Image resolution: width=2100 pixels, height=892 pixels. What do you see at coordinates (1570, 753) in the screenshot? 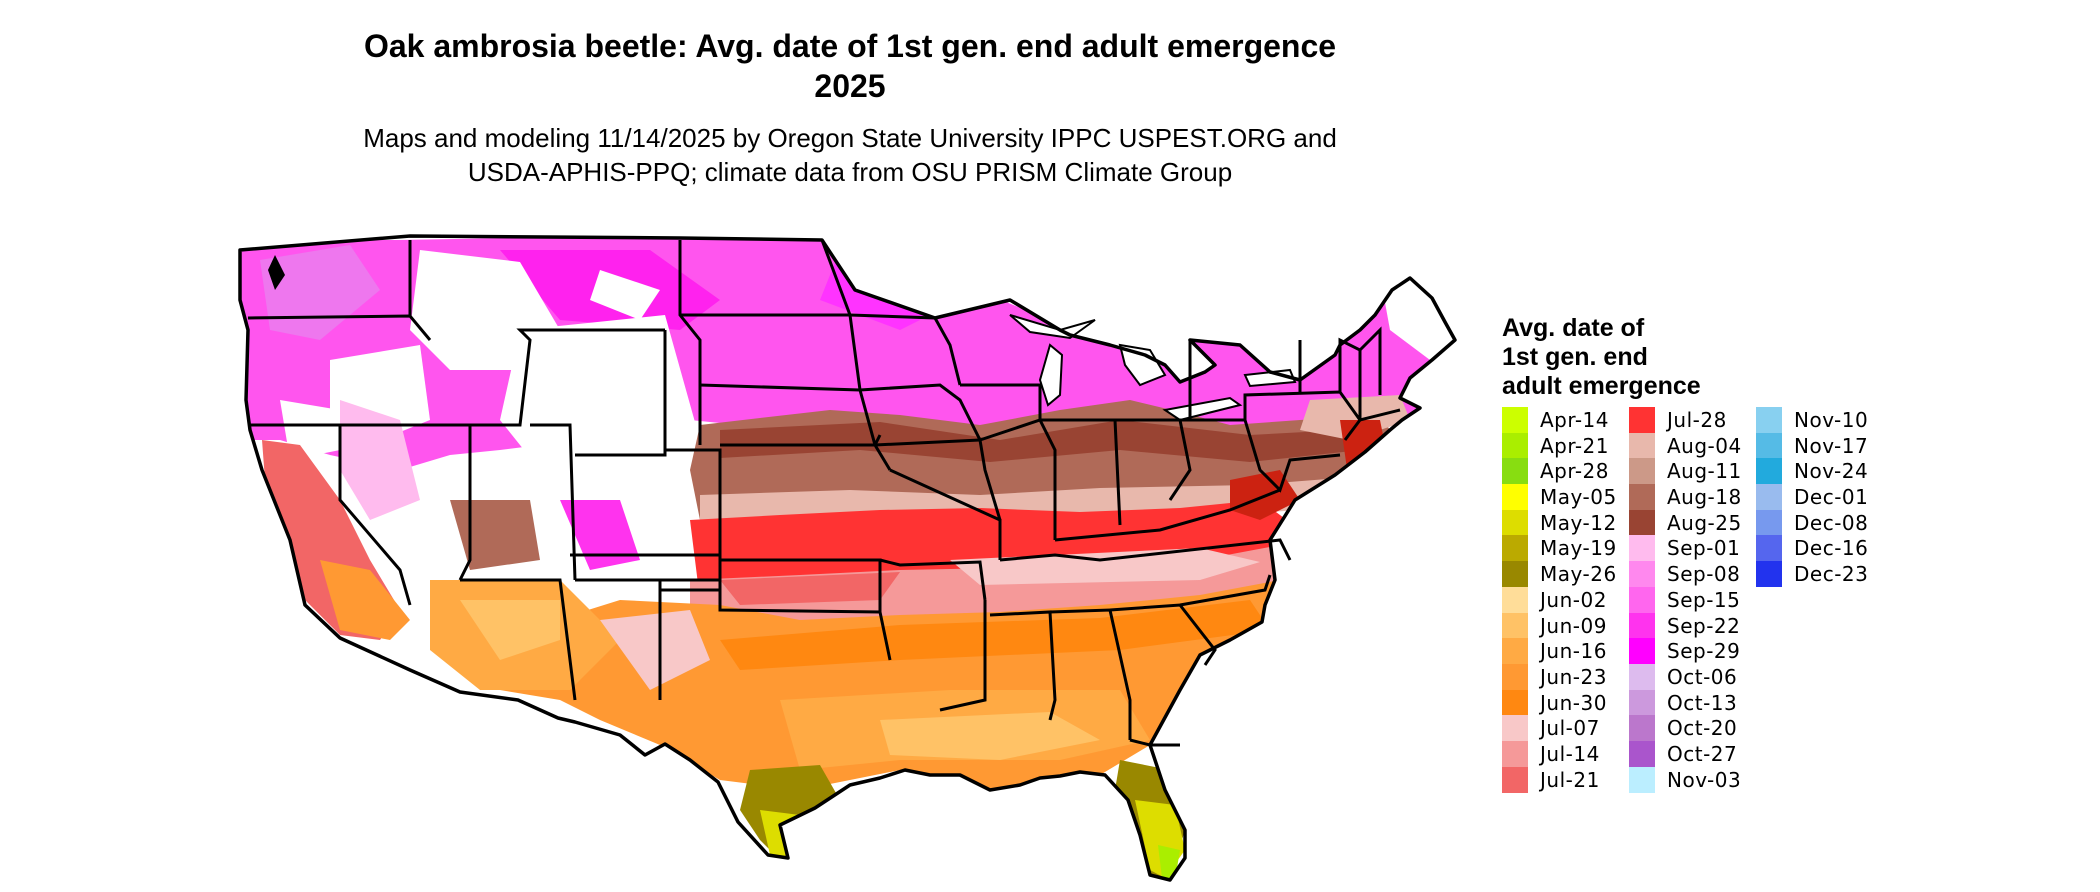
I see `legend-label: Jul-14` at bounding box center [1570, 753].